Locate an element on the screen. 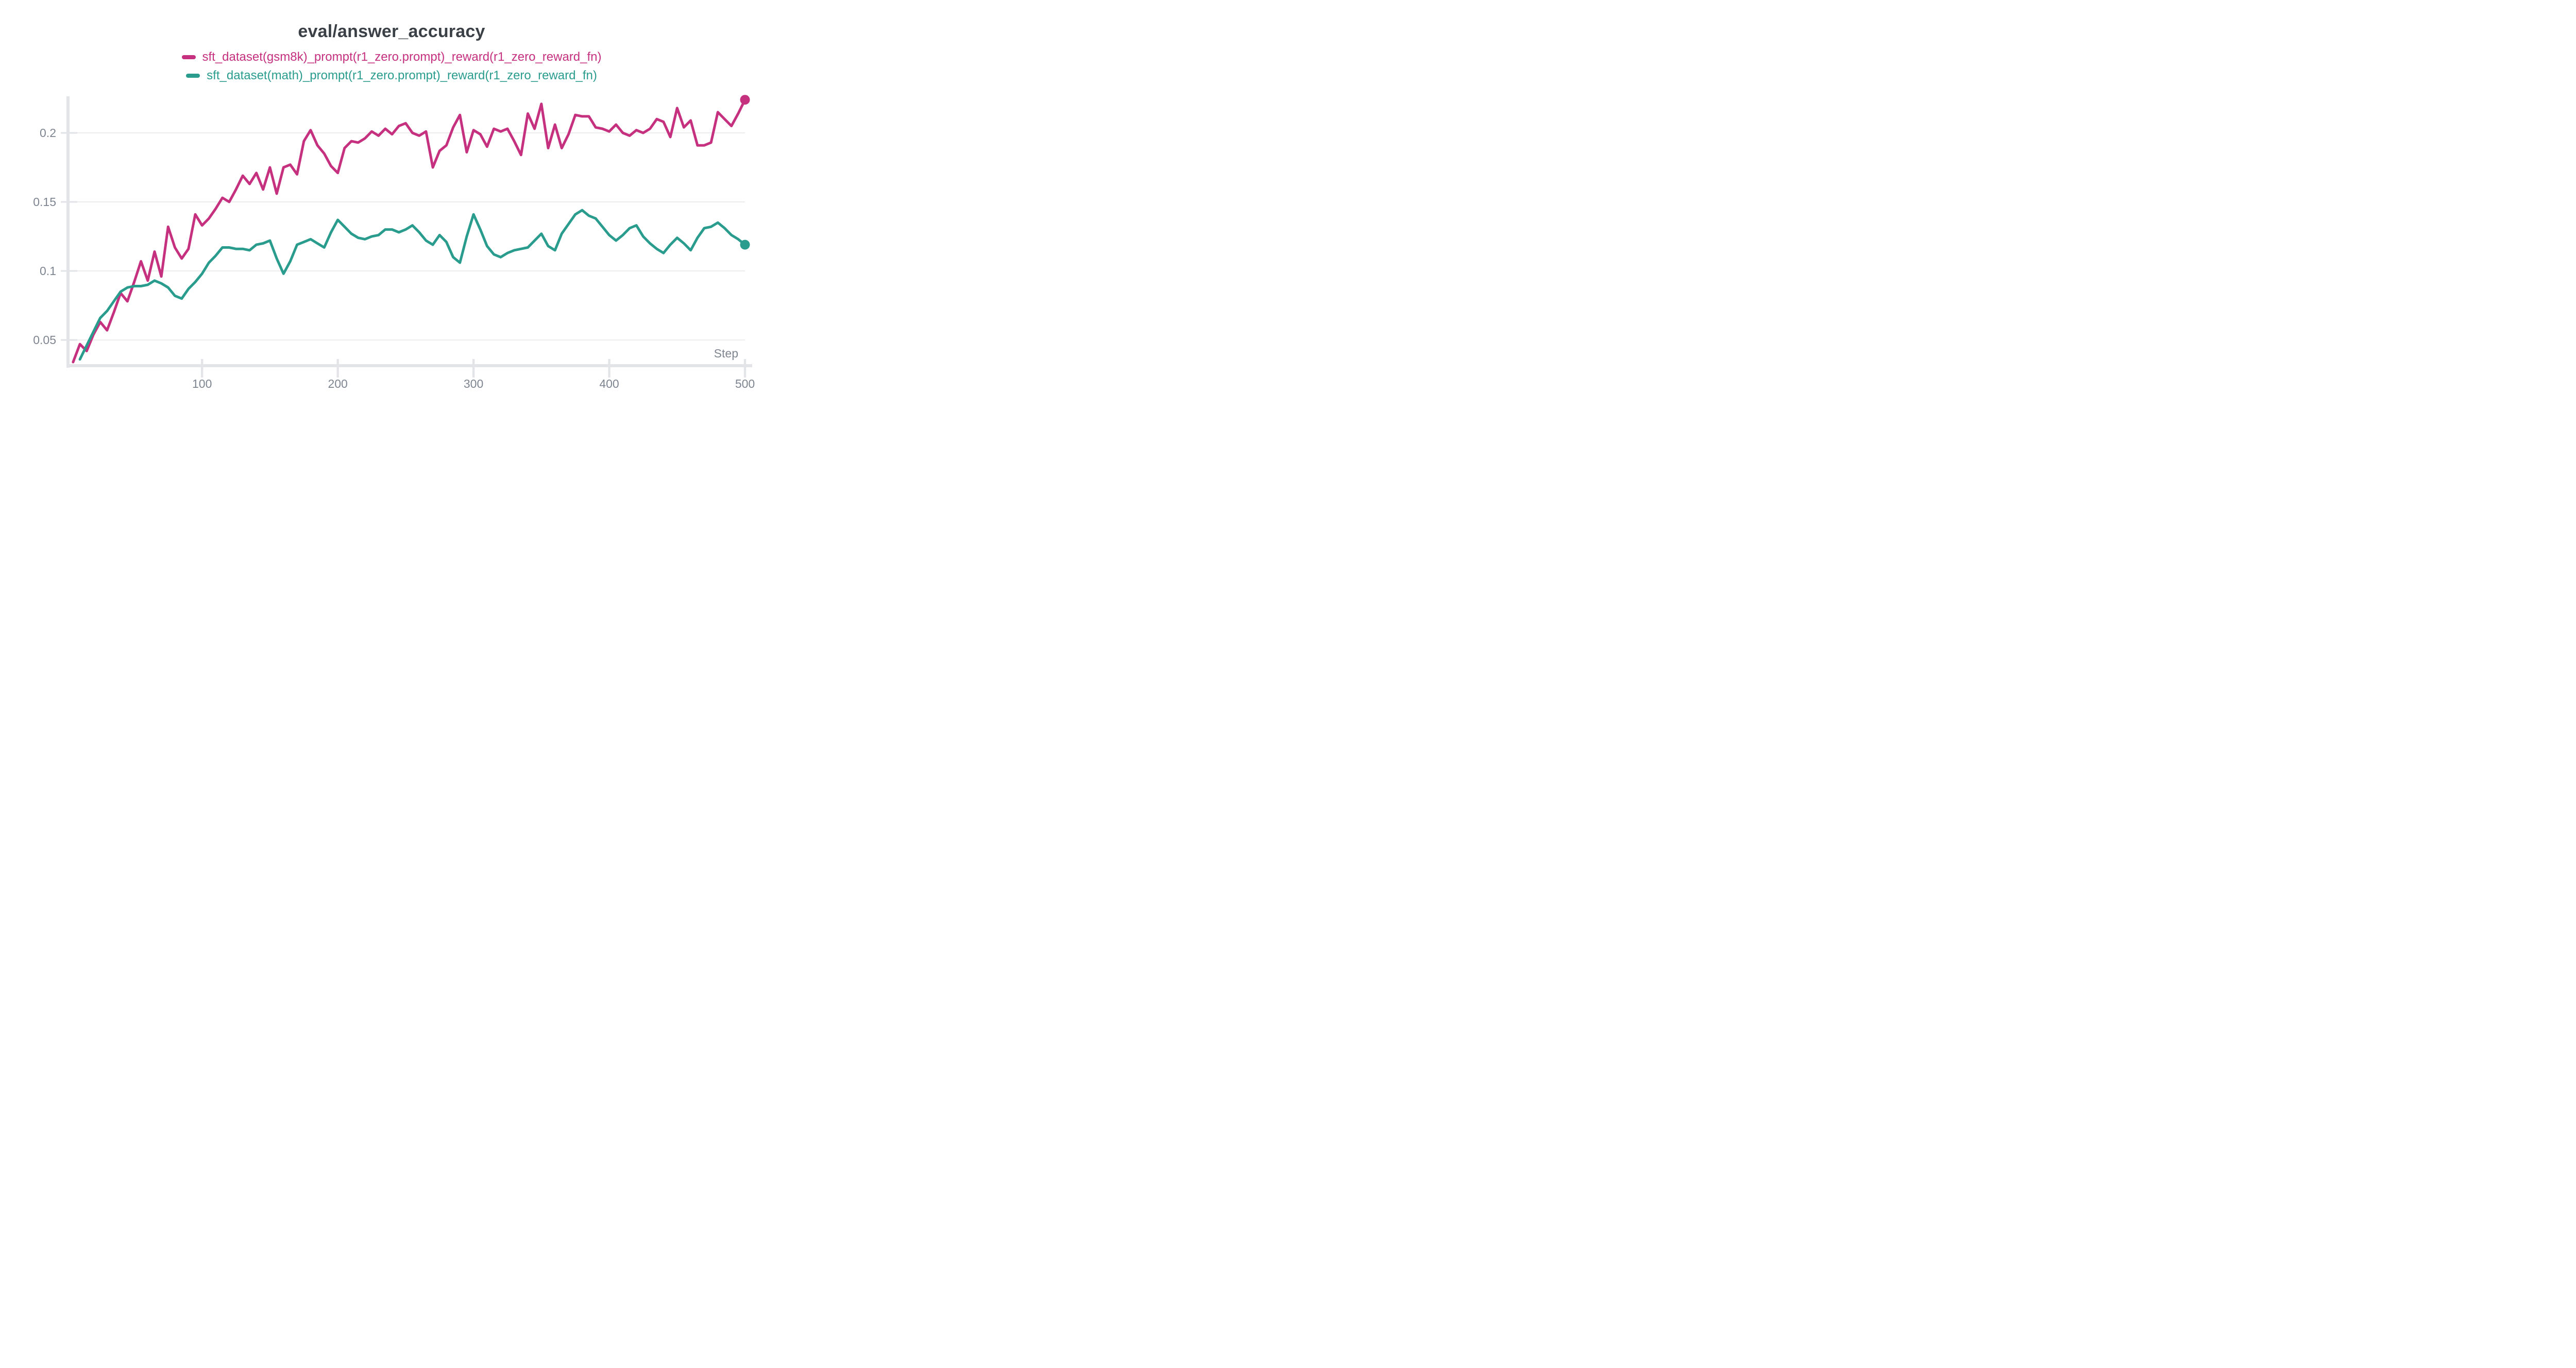 Image resolution: width=2576 pixels, height=1368 pixels. y-tick-label: 0.05 is located at coordinates (44, 340).